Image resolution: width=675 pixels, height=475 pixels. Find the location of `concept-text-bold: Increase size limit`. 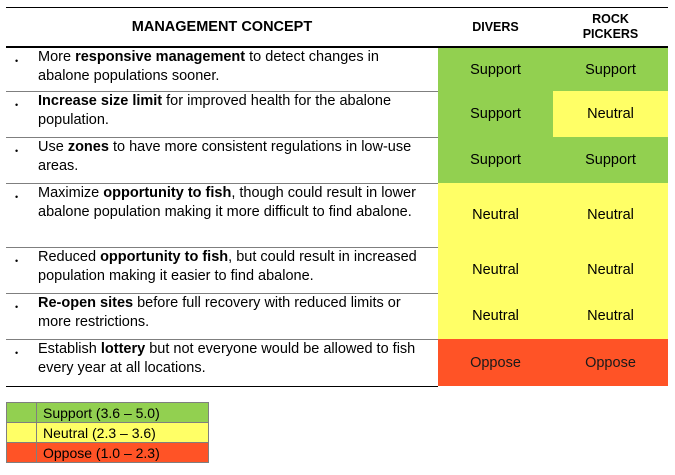

concept-text-bold: Increase size limit is located at coordinates (100, 100).